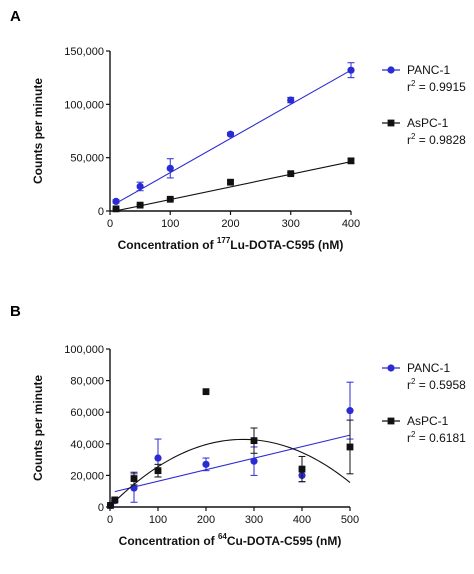  I want to click on y-tick-label: 50,000, so click(87, 159).